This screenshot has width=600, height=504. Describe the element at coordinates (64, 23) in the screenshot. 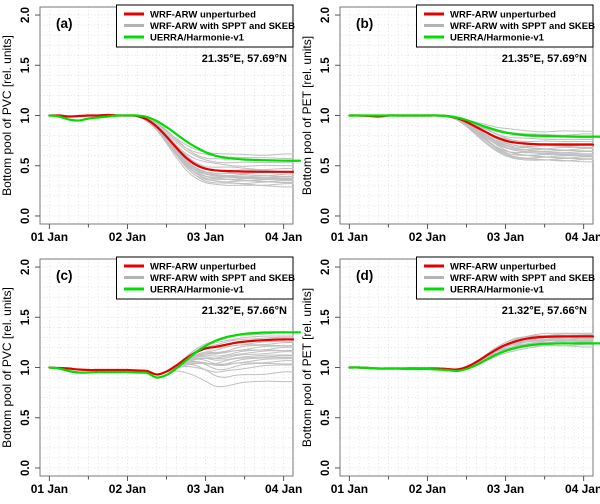

I see `panel-letter: (a)` at that location.